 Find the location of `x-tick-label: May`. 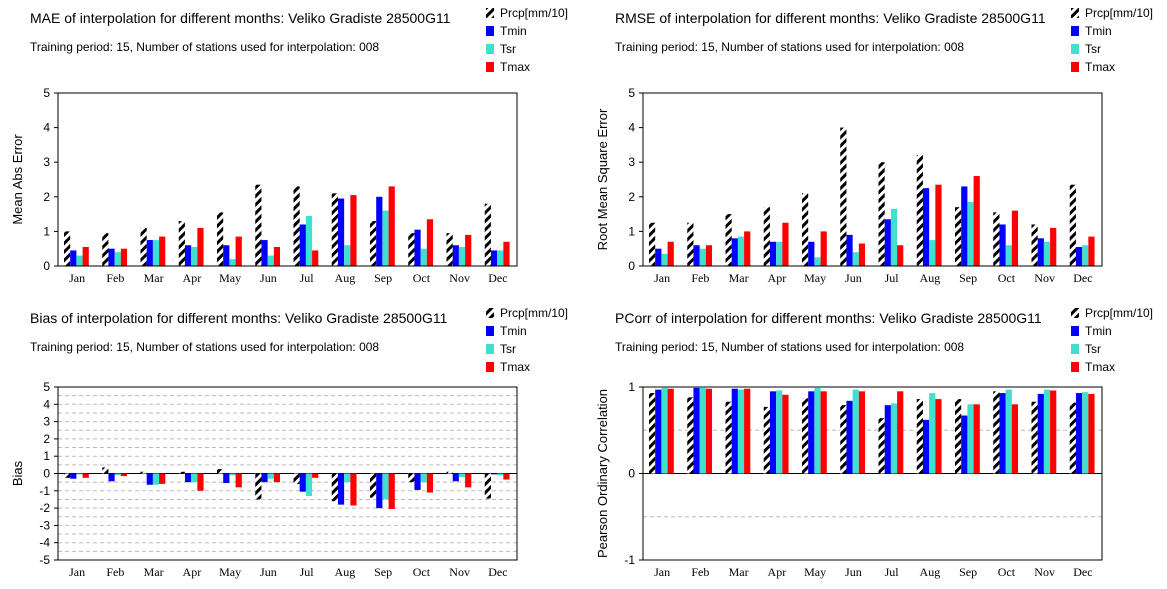

x-tick-label: May is located at coordinates (815, 572).